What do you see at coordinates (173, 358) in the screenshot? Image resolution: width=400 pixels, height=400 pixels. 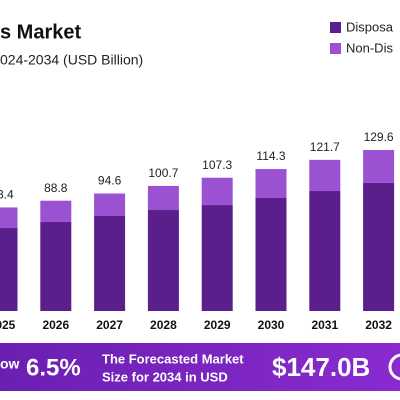 I see `forecast-text: The Forecasted Market` at bounding box center [173, 358].